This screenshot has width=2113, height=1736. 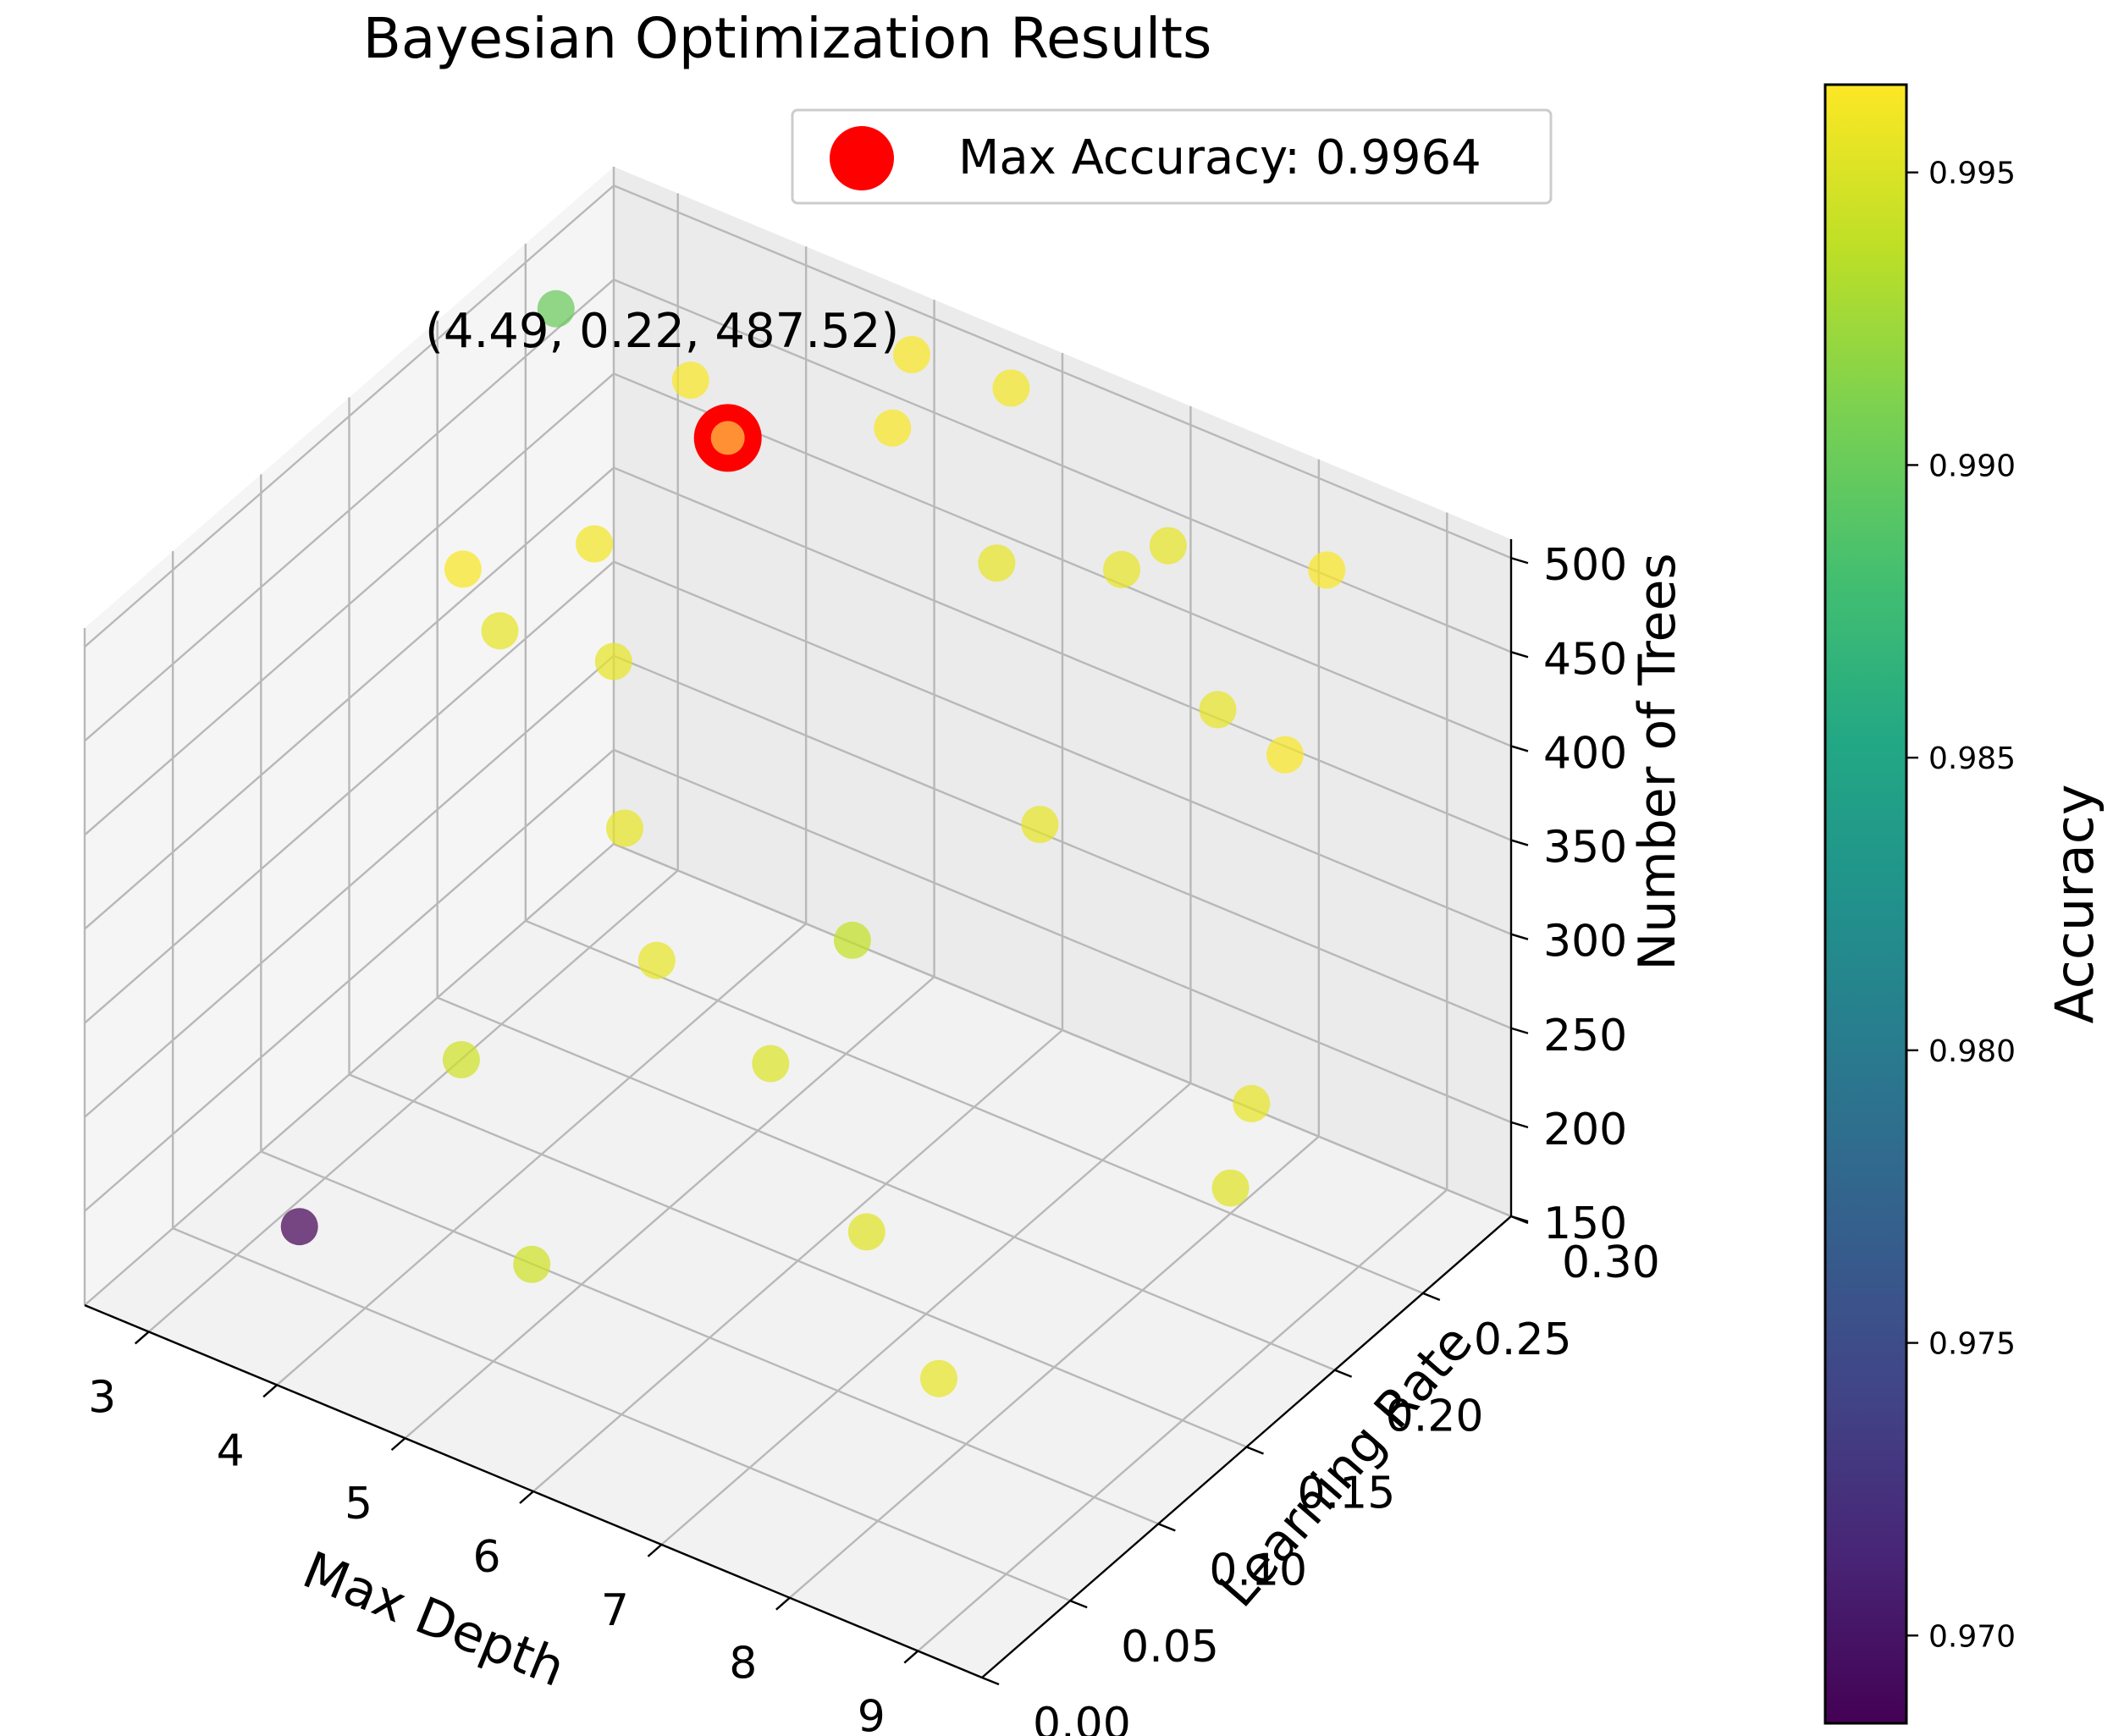 I want to click on z-tick-label: 450, so click(x=1585, y=659).